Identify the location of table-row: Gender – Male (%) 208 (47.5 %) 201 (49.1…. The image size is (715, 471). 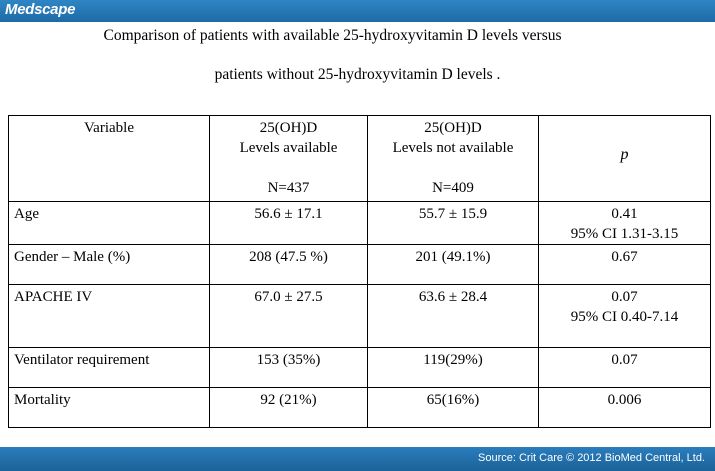
(359, 264).